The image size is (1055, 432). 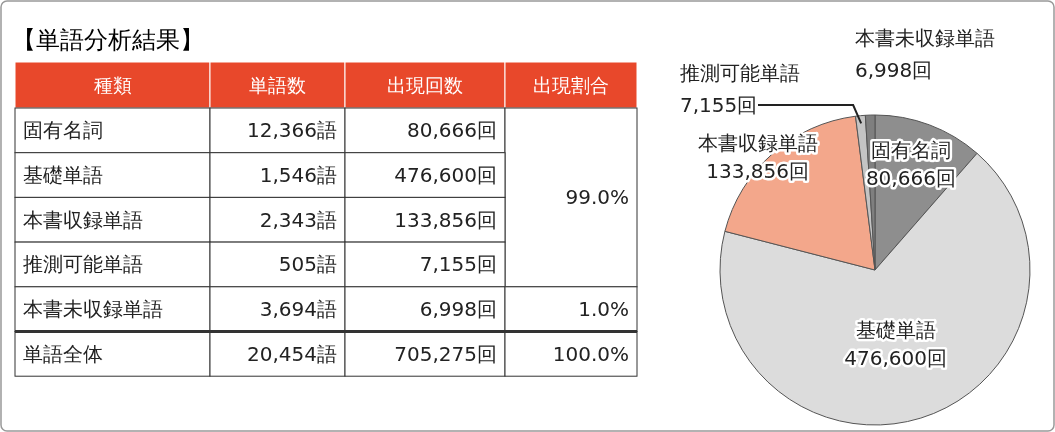 I want to click on category-label: 出現回数, so click(x=425, y=85).